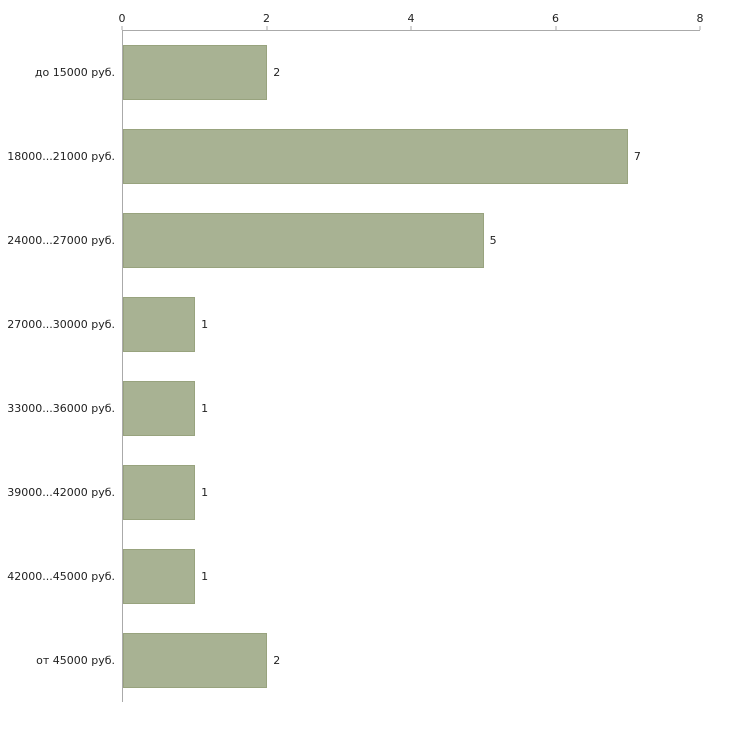  Describe the element at coordinates (353, 576) in the screenshot. I see `bar-row: 42000...45000 руб. 1` at that location.